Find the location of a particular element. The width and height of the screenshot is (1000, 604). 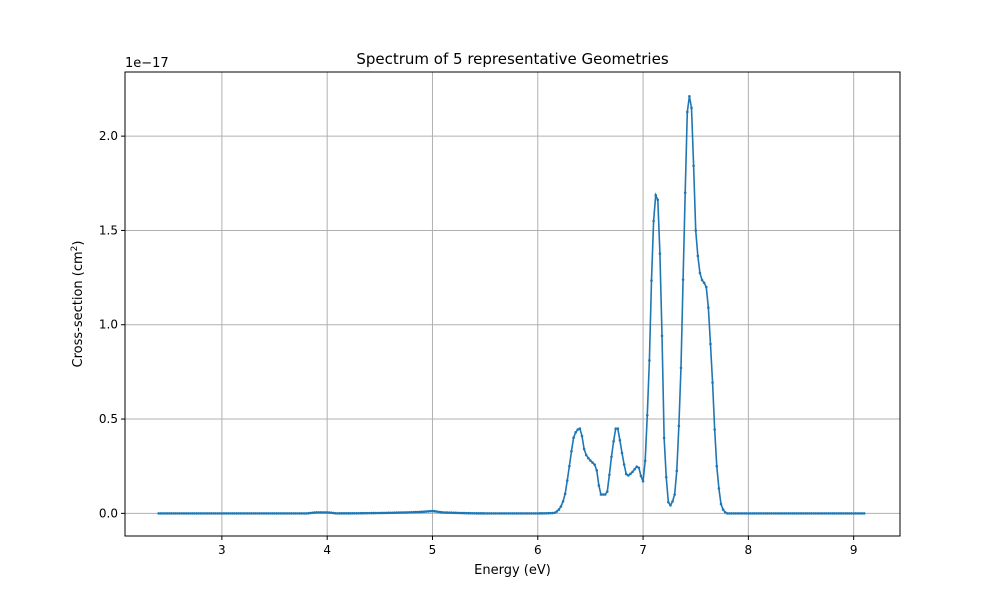

y-axis-label-superscript: 2 is located at coordinates (75, 249).